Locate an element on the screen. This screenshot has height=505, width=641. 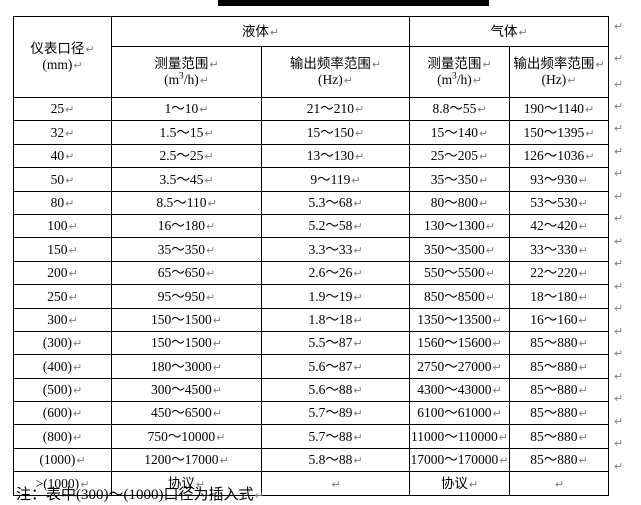
value-diameter: (600) is located at coordinates (57, 413).